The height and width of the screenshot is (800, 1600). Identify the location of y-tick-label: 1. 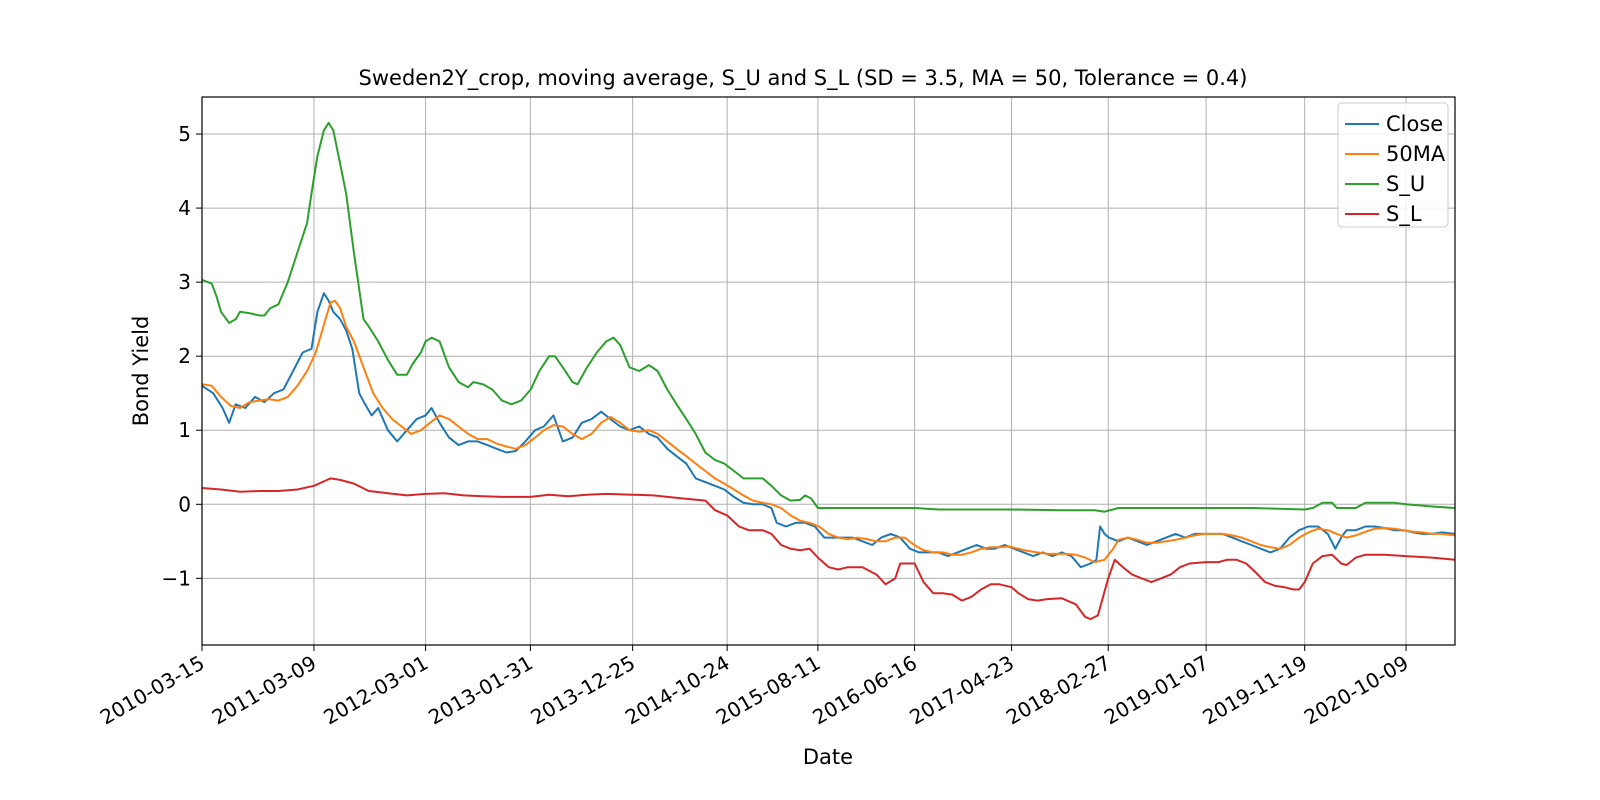
(184, 430).